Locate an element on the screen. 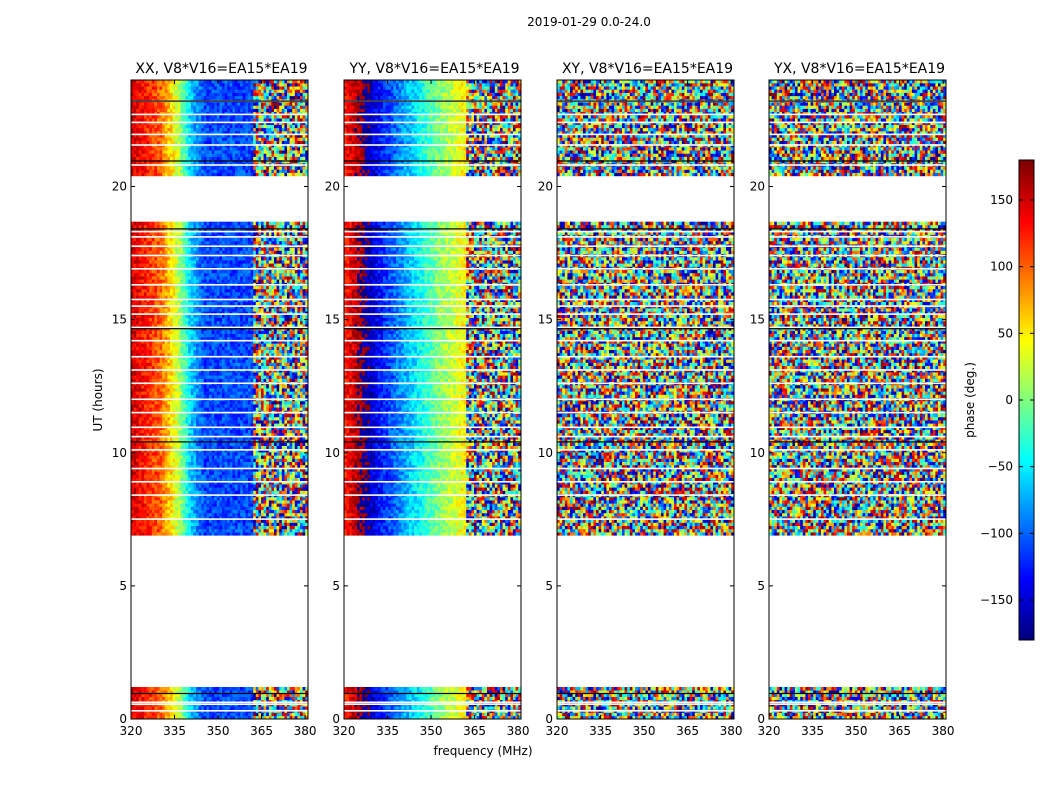 The height and width of the screenshot is (800, 1050). colorbar-tick-label: 150 is located at coordinates (1001, 200).